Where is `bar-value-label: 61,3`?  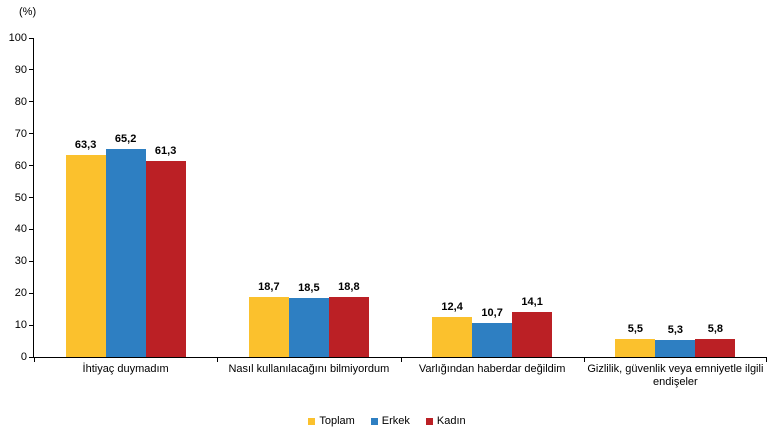
bar-value-label: 61,3 is located at coordinates (165, 151).